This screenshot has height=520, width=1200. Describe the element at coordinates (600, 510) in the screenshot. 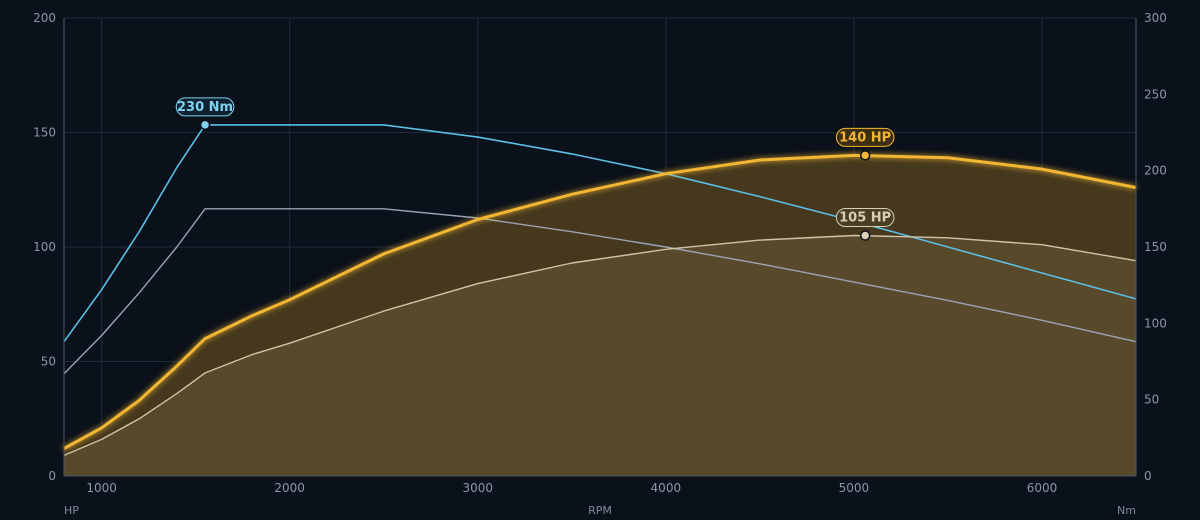

I see `x-axis-title: RPM` at that location.